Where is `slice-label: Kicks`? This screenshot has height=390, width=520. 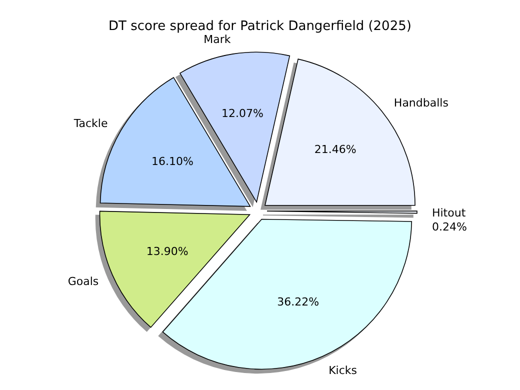 slice-label: Kicks is located at coordinates (343, 371).